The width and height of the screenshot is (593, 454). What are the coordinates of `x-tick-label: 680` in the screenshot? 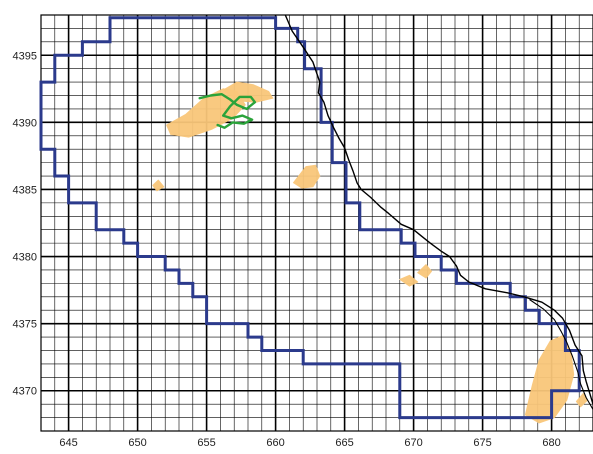 It's located at (551, 443).